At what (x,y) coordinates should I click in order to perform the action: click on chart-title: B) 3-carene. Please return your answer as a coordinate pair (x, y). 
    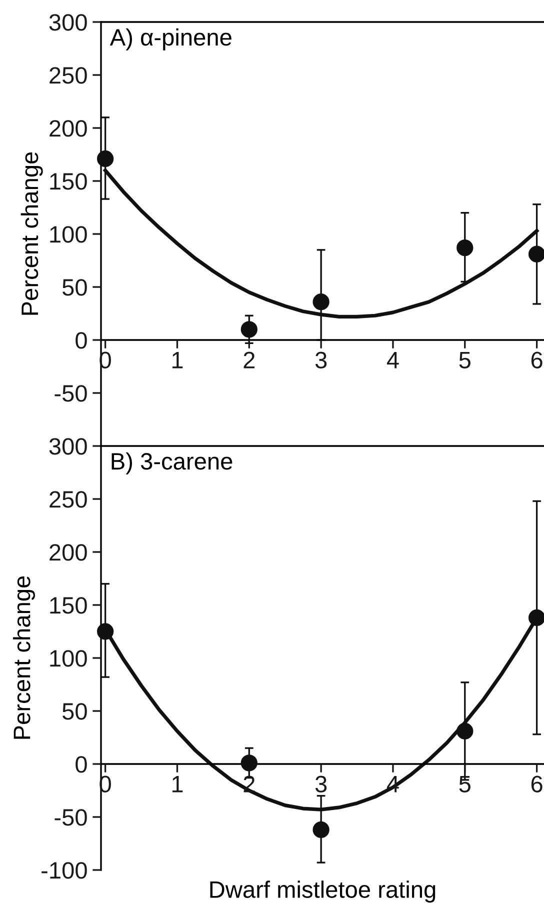
    Looking at the image, I should click on (172, 463).